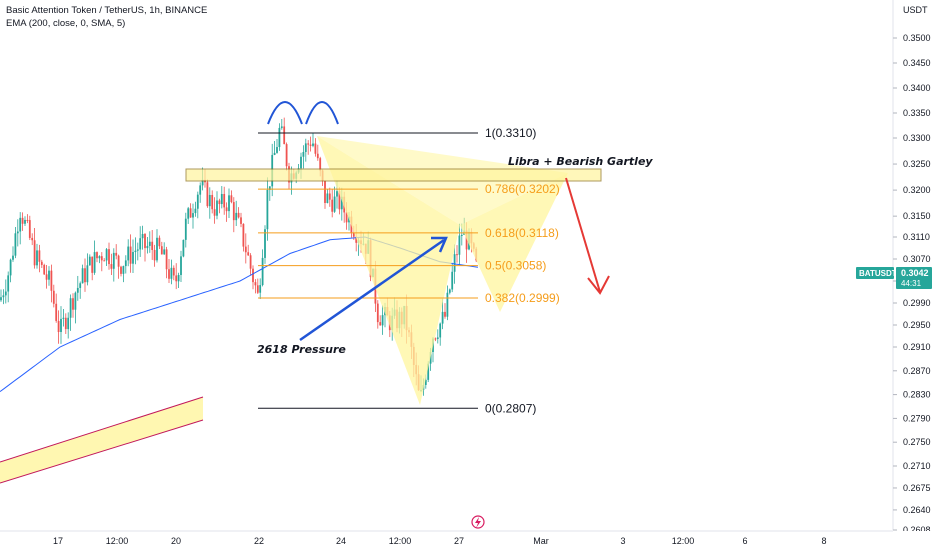  Describe the element at coordinates (823, 541) in the screenshot. I see `time-tick-label: 8` at that location.